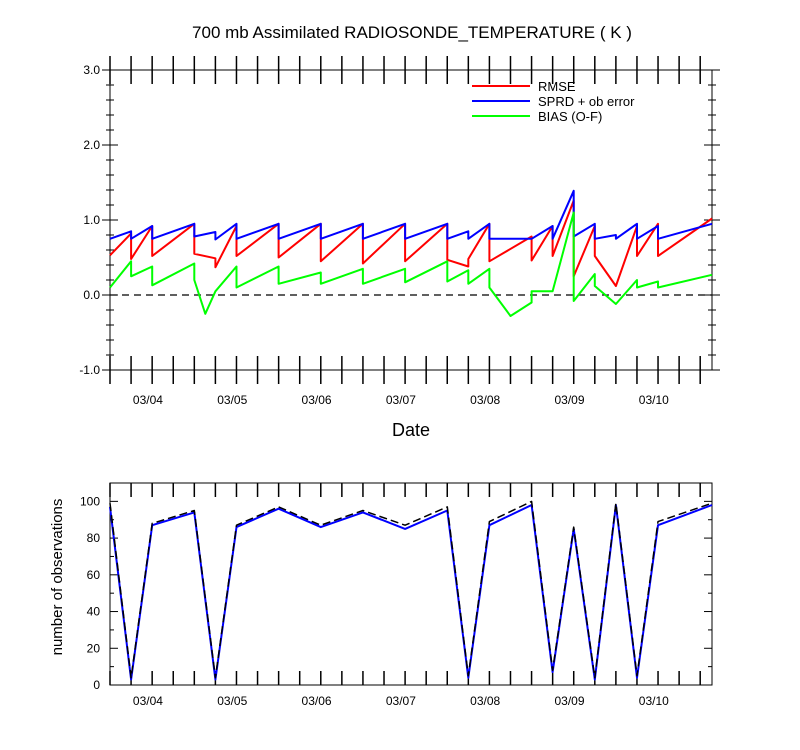  Describe the element at coordinates (570, 116) in the screenshot. I see `legend-label-bias-o-f: BIAS (O-F)` at that location.